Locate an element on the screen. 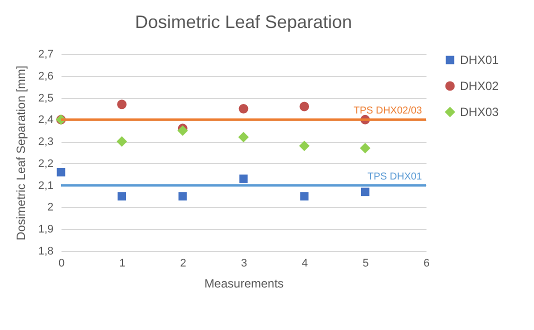 Image resolution: width=534 pixels, height=330 pixels. x-tick-label: 5 is located at coordinates (365, 264).